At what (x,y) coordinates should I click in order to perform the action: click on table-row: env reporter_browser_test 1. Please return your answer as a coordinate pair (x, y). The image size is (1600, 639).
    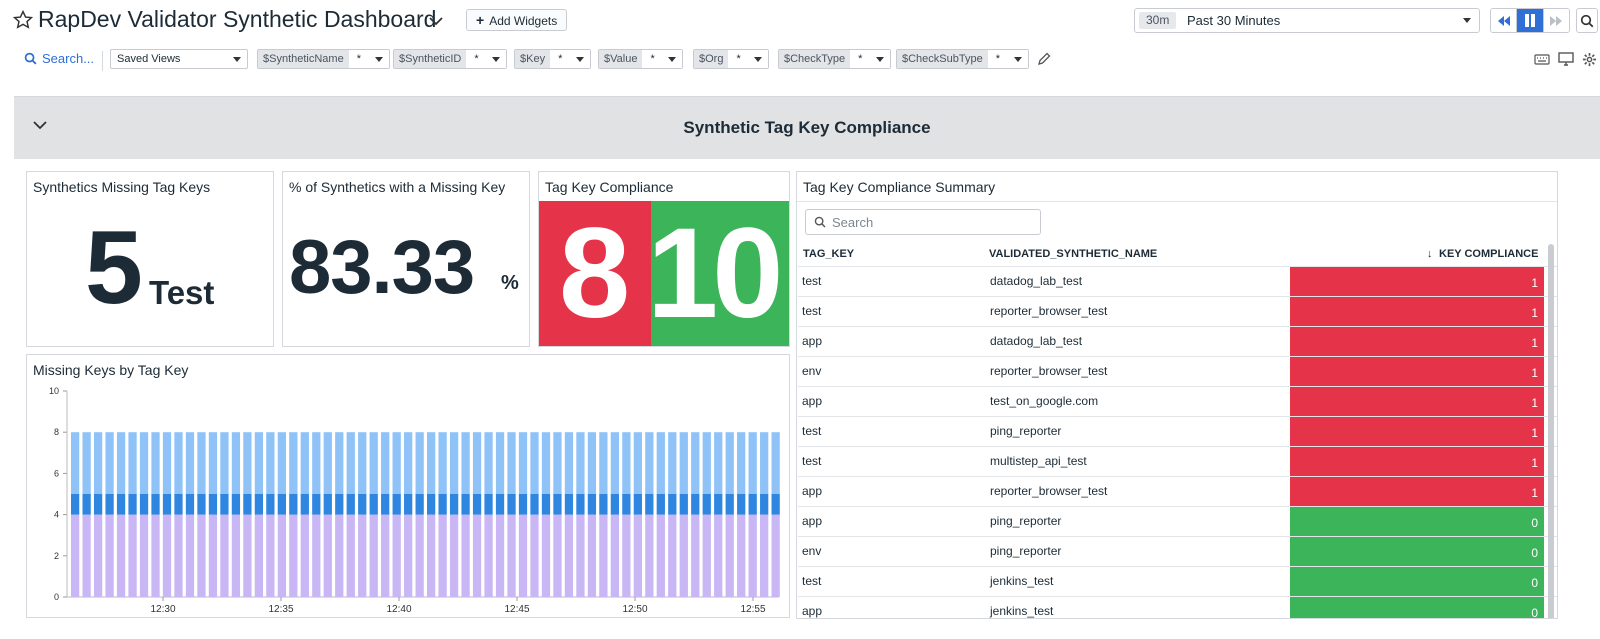
    Looking at the image, I should click on (1177, 371).